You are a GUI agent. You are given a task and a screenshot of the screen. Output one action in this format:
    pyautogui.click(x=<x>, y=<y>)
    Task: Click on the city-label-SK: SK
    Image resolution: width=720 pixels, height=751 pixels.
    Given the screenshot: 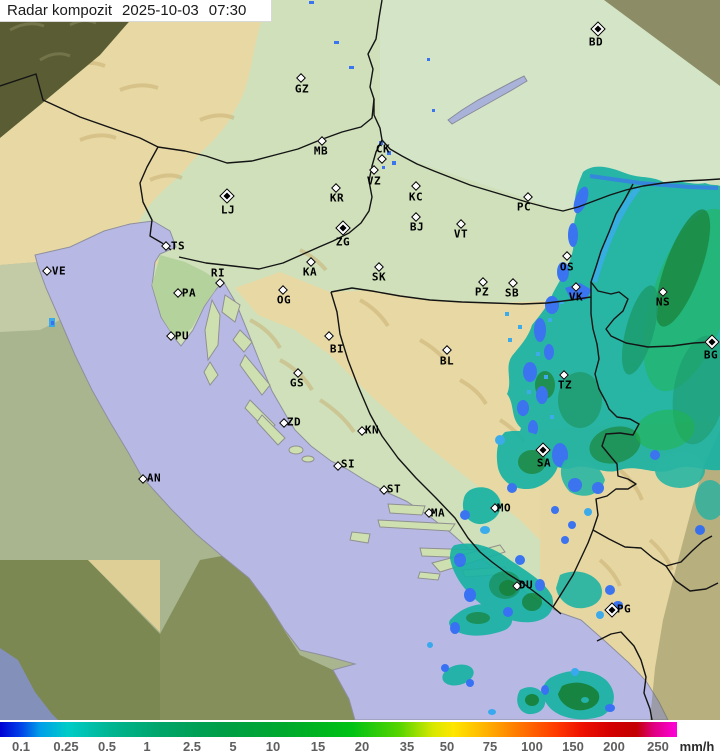 What is the action you would take?
    pyautogui.click(x=379, y=277)
    